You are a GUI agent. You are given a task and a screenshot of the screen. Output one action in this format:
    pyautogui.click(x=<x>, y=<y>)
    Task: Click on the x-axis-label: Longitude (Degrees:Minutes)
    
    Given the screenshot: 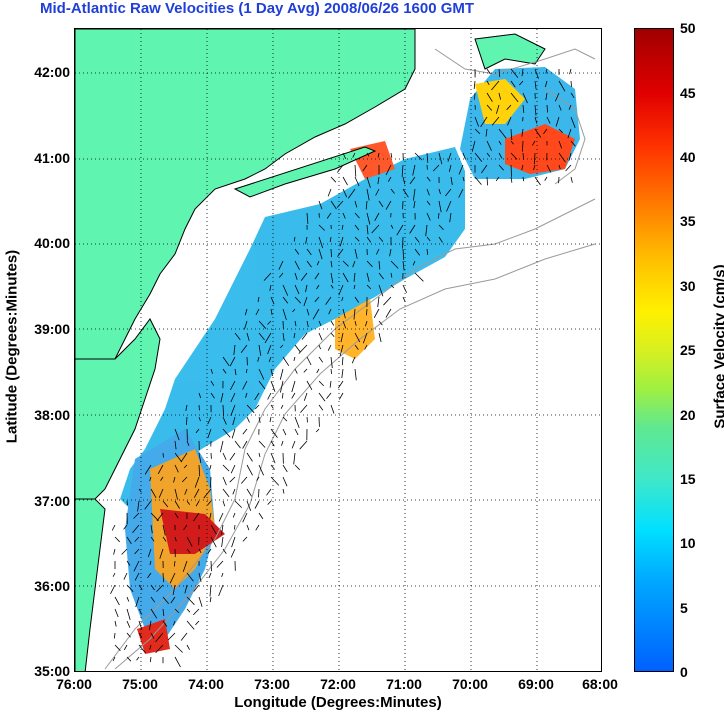 What is the action you would take?
    pyautogui.click(x=338, y=702)
    